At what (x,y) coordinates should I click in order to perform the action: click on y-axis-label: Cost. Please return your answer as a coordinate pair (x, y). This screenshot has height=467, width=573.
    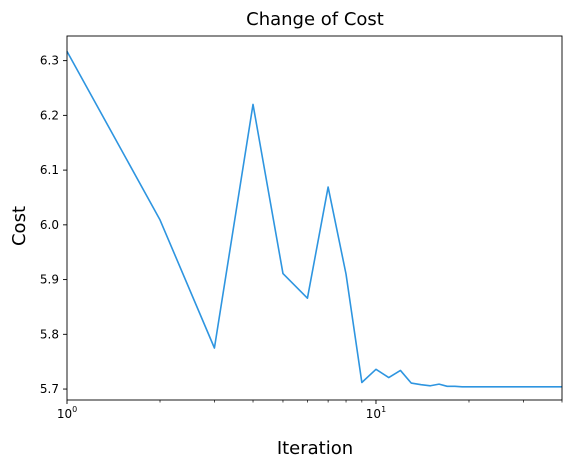
    Looking at the image, I should click on (19, 226).